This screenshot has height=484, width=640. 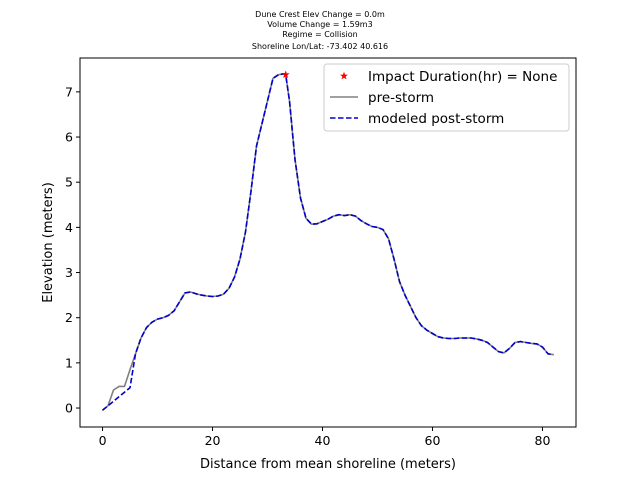 What do you see at coordinates (543, 440) in the screenshot?
I see `x-tick-label: 80` at bounding box center [543, 440].